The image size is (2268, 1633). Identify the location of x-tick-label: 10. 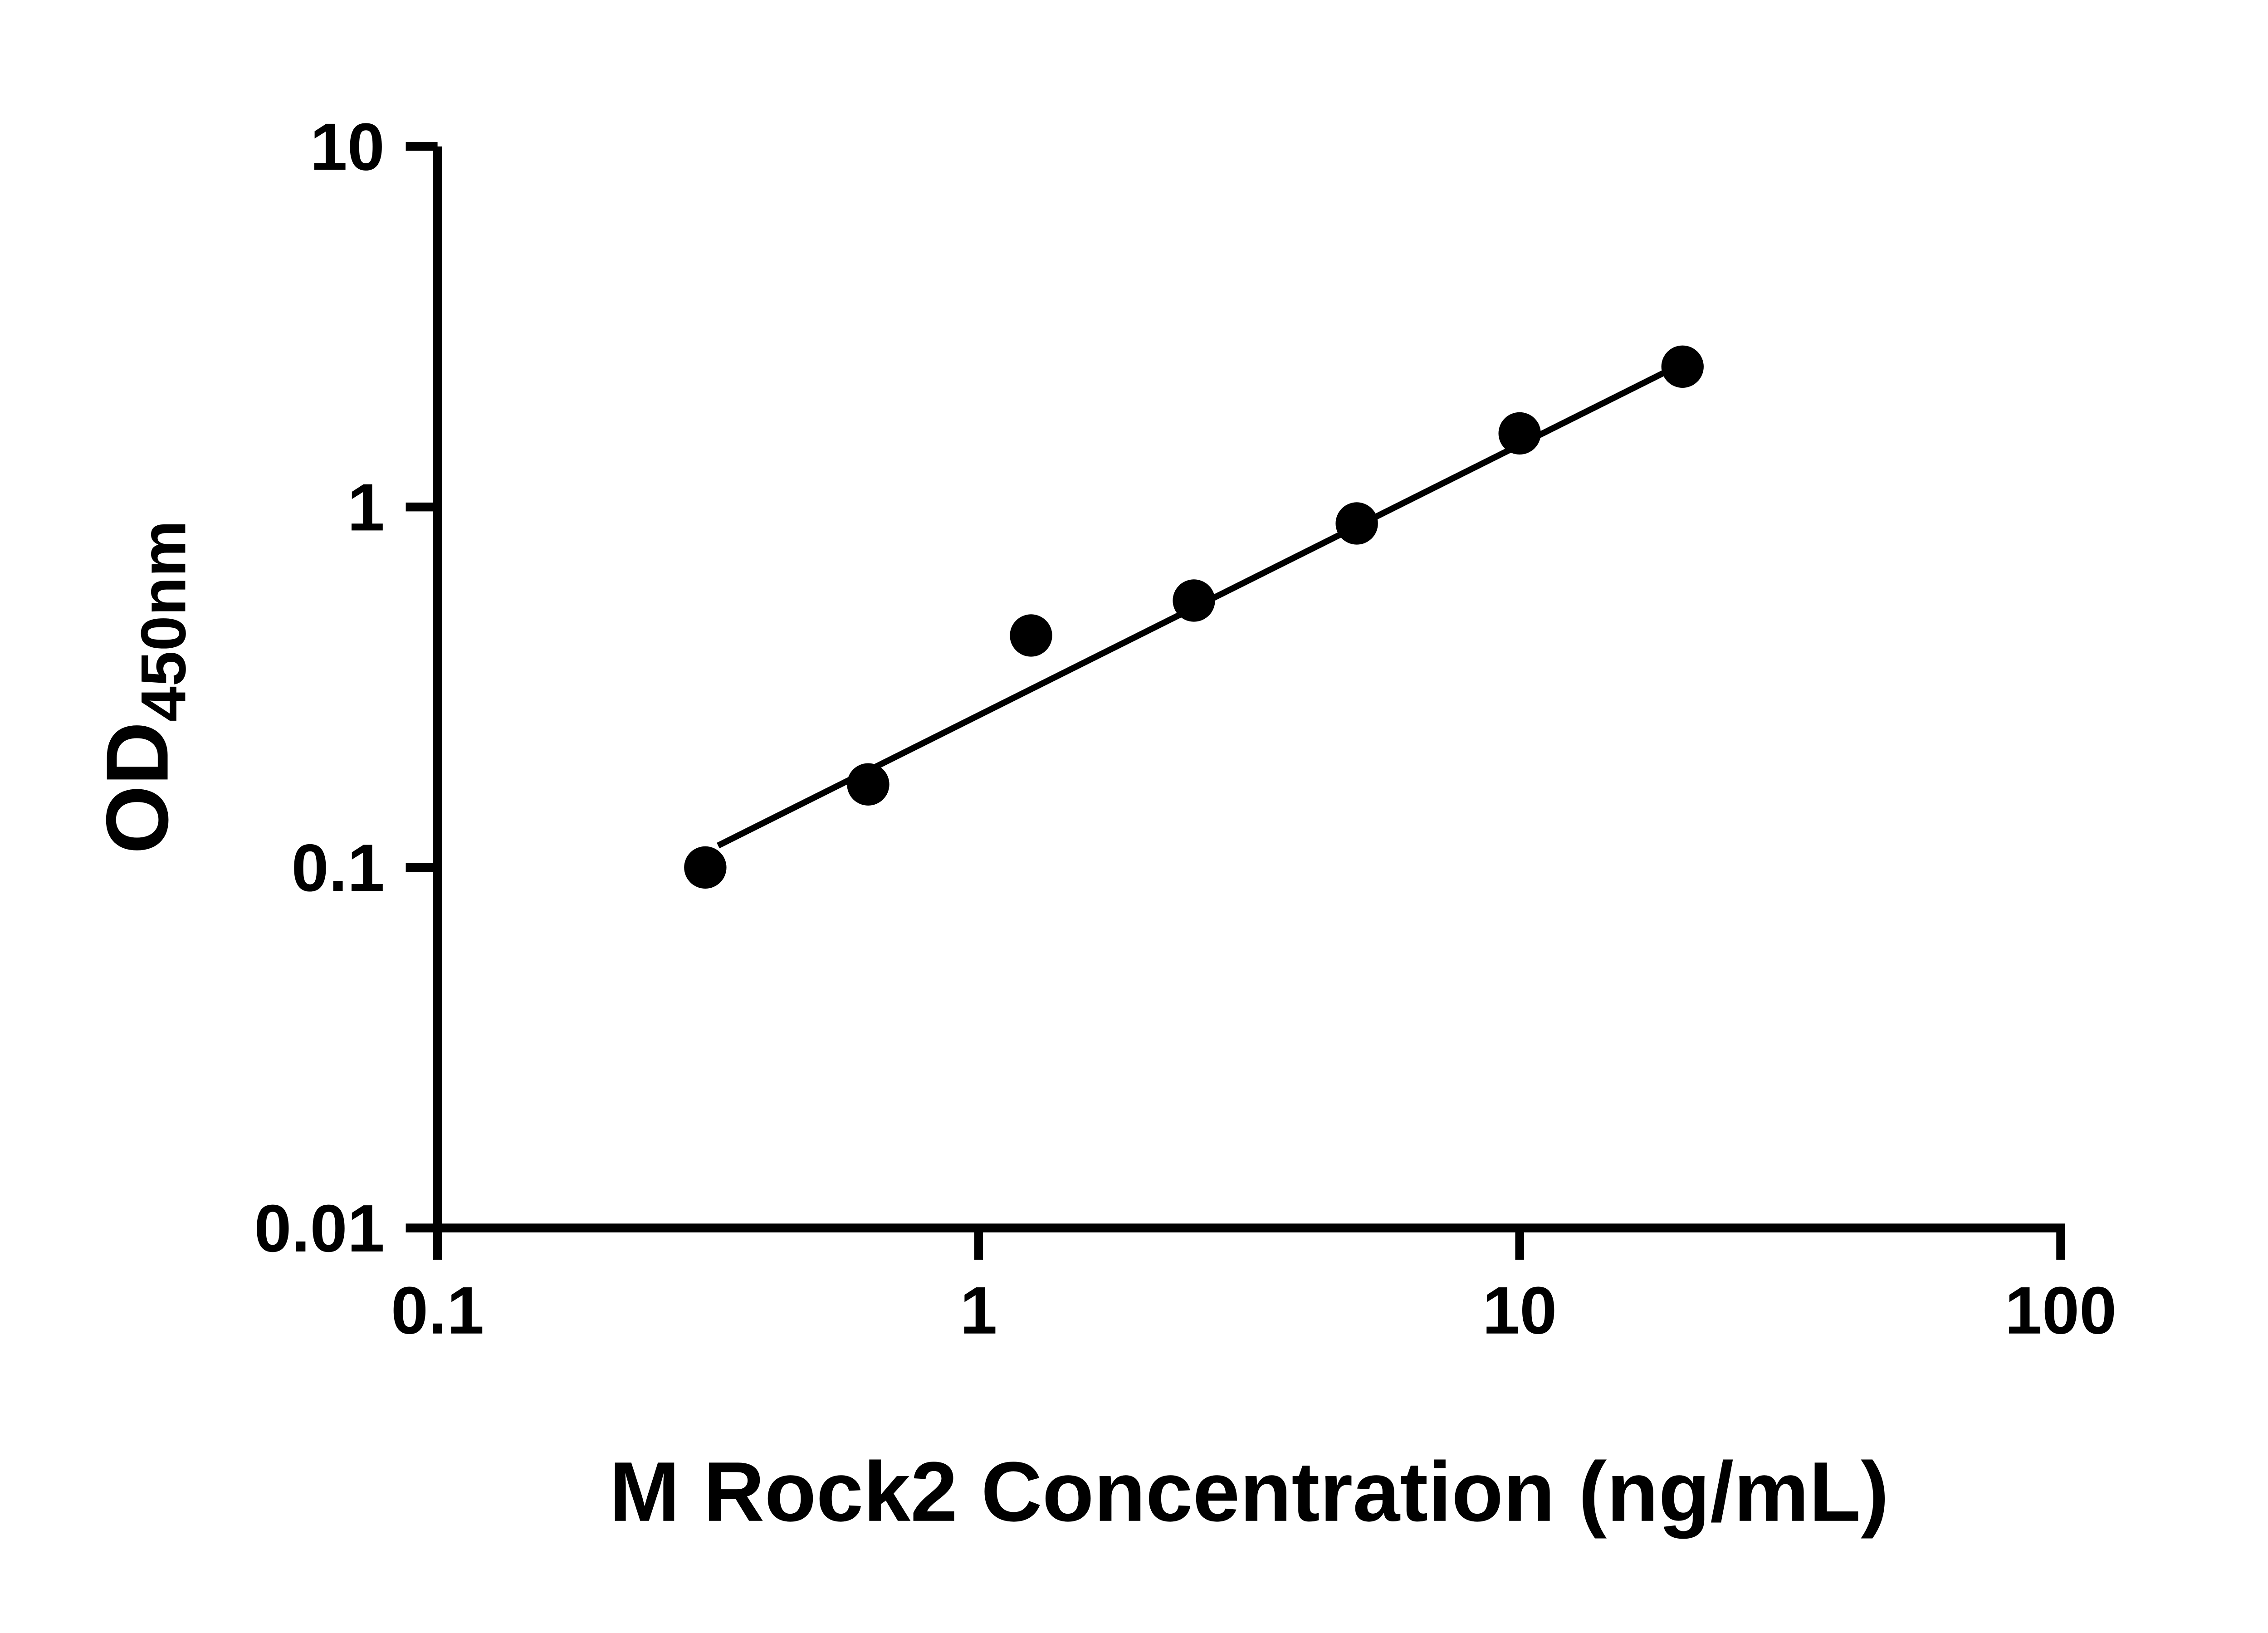
(1519, 1310).